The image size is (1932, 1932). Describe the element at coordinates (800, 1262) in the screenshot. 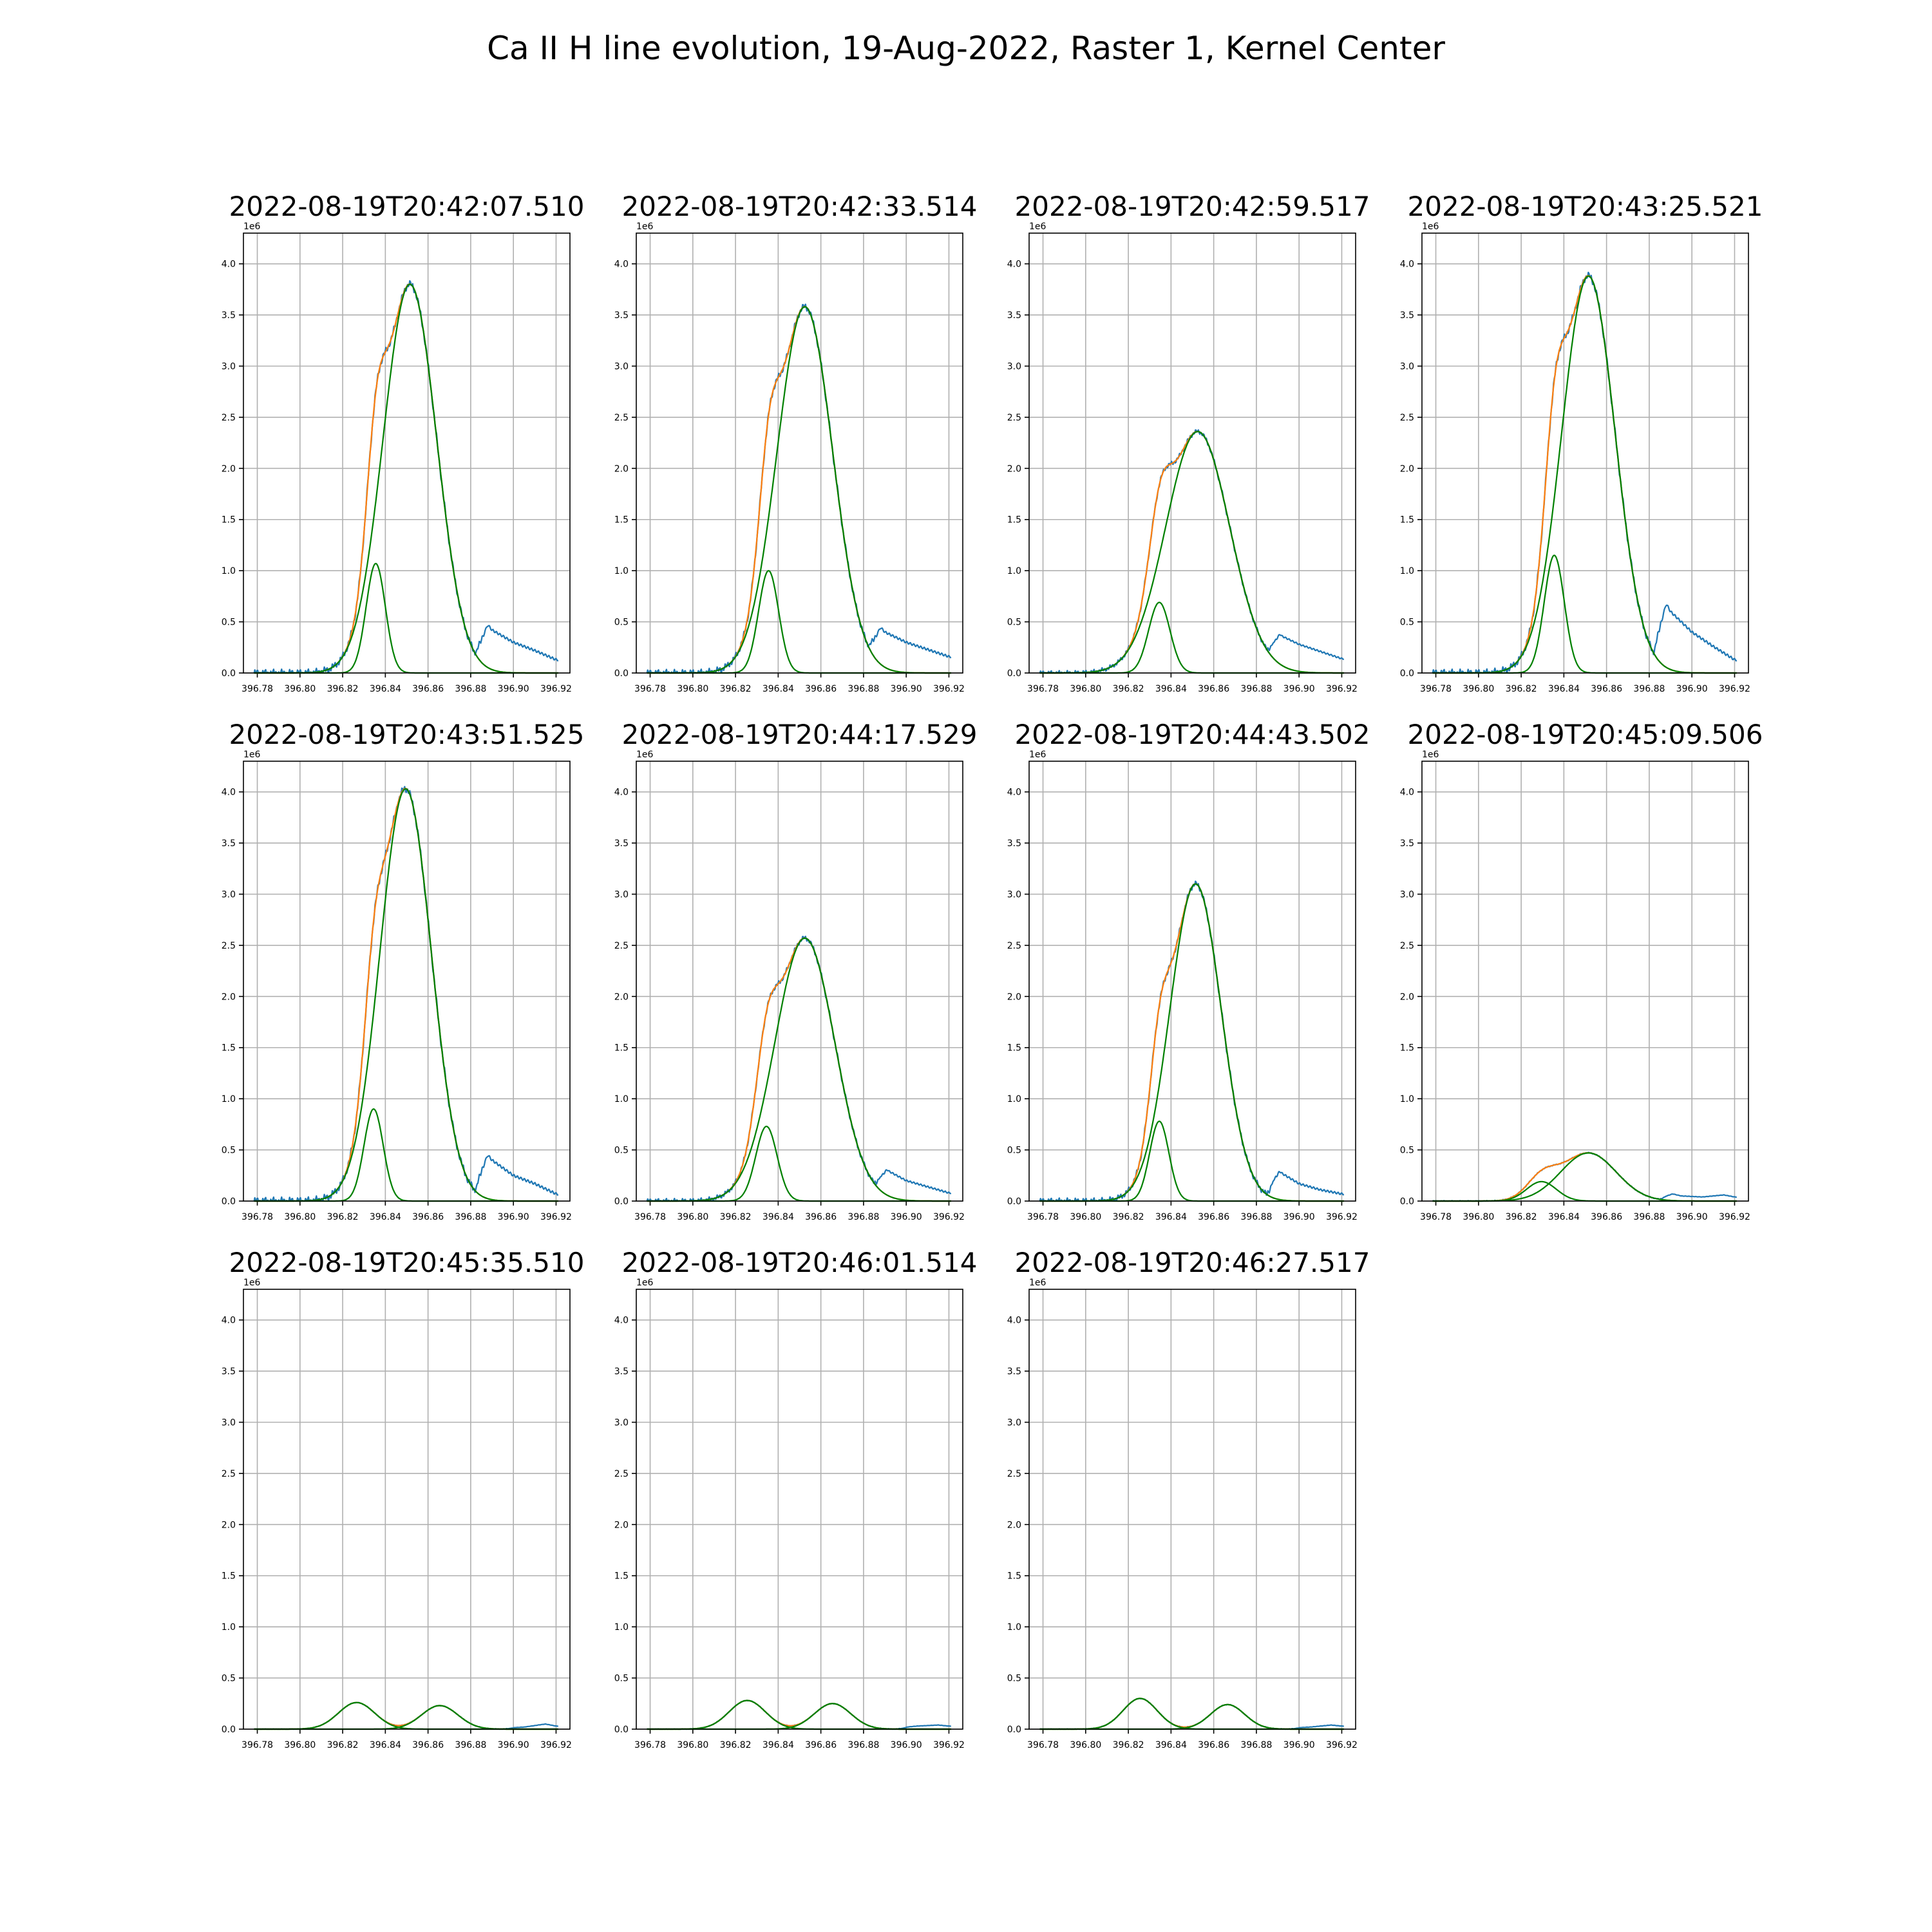

I see `subplot-title: 2022-08-19T20:46:01.514` at that location.